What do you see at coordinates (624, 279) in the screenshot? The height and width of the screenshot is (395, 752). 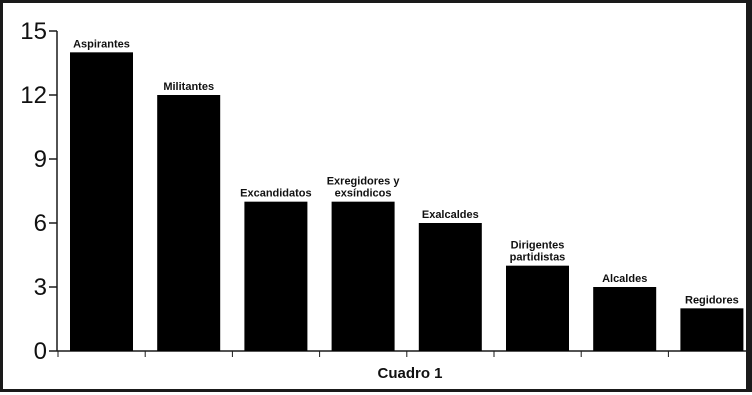 I see `bar-label: Alcaldes` at bounding box center [624, 279].